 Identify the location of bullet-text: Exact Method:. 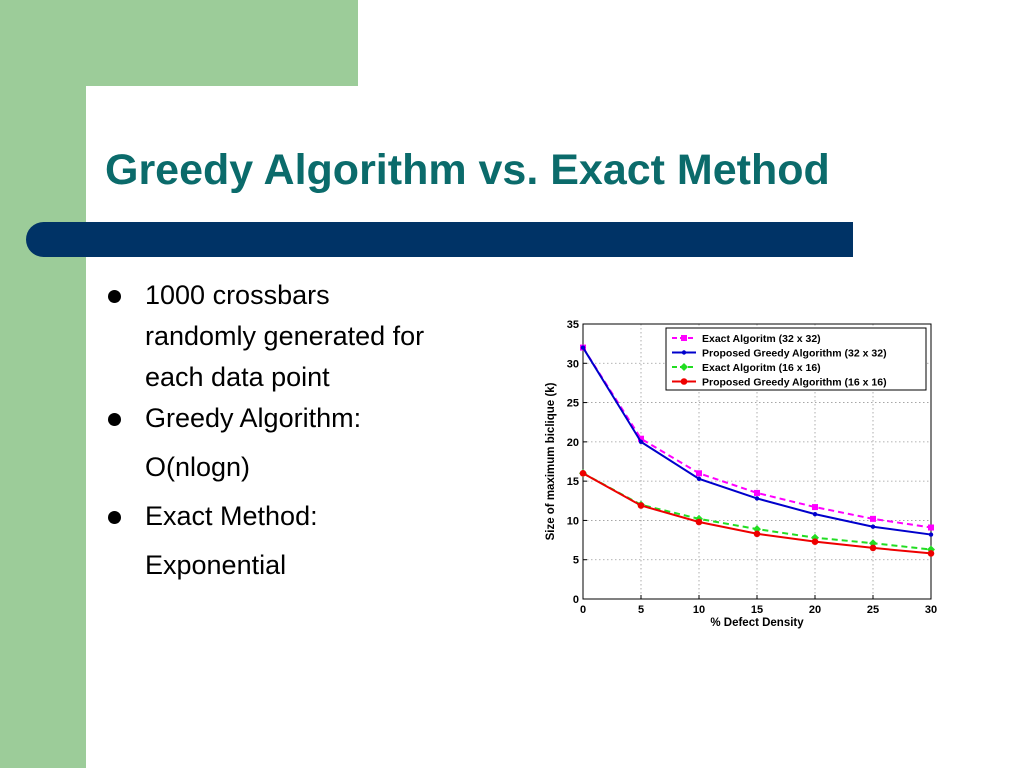
(231, 516).